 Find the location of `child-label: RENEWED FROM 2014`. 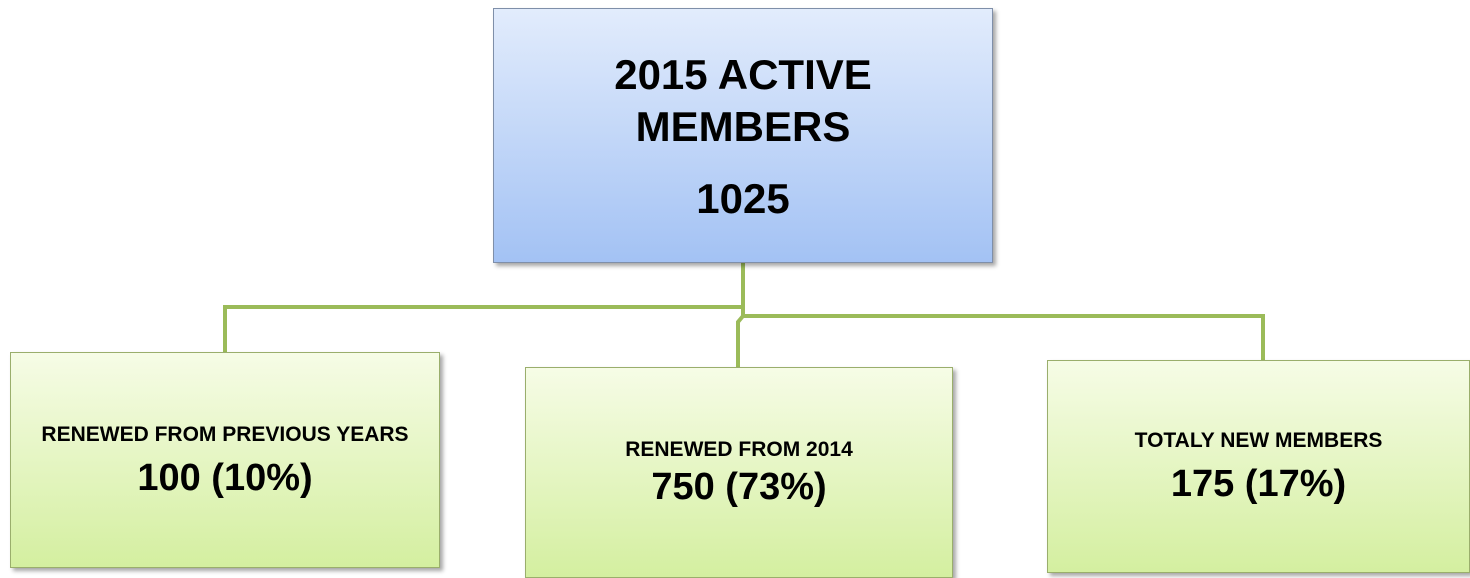

child-label: RENEWED FROM 2014 is located at coordinates (739, 449).